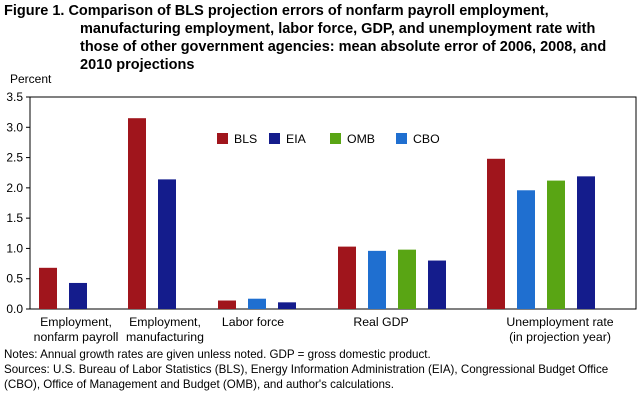 The image size is (642, 400). What do you see at coordinates (14, 248) in the screenshot?
I see `y-tick-label: 1.0` at bounding box center [14, 248].